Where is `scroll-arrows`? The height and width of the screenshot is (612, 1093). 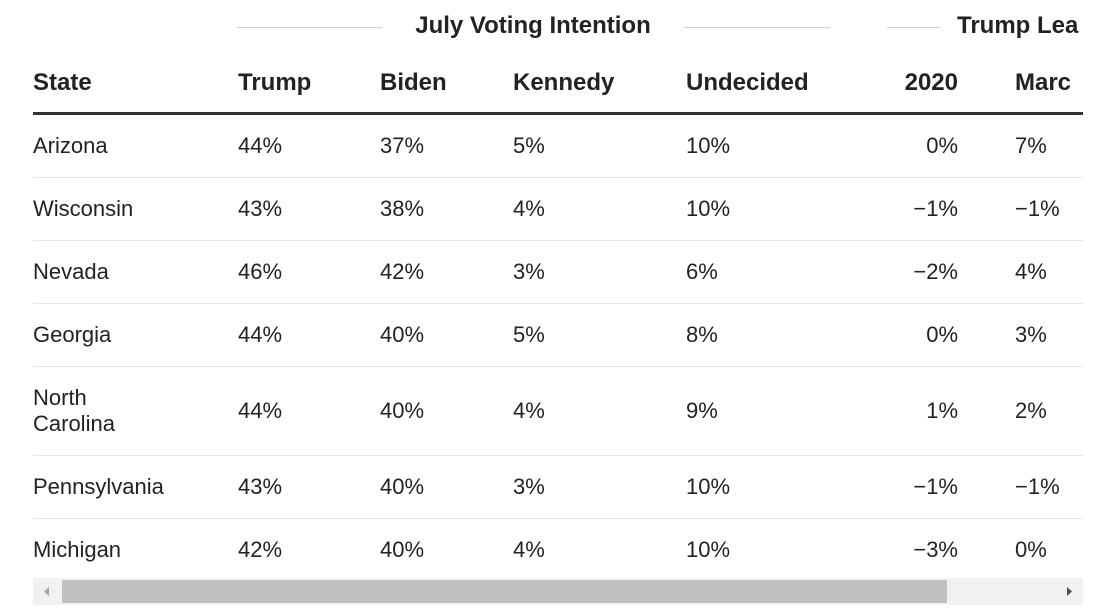 scroll-arrows is located at coordinates (558, 591).